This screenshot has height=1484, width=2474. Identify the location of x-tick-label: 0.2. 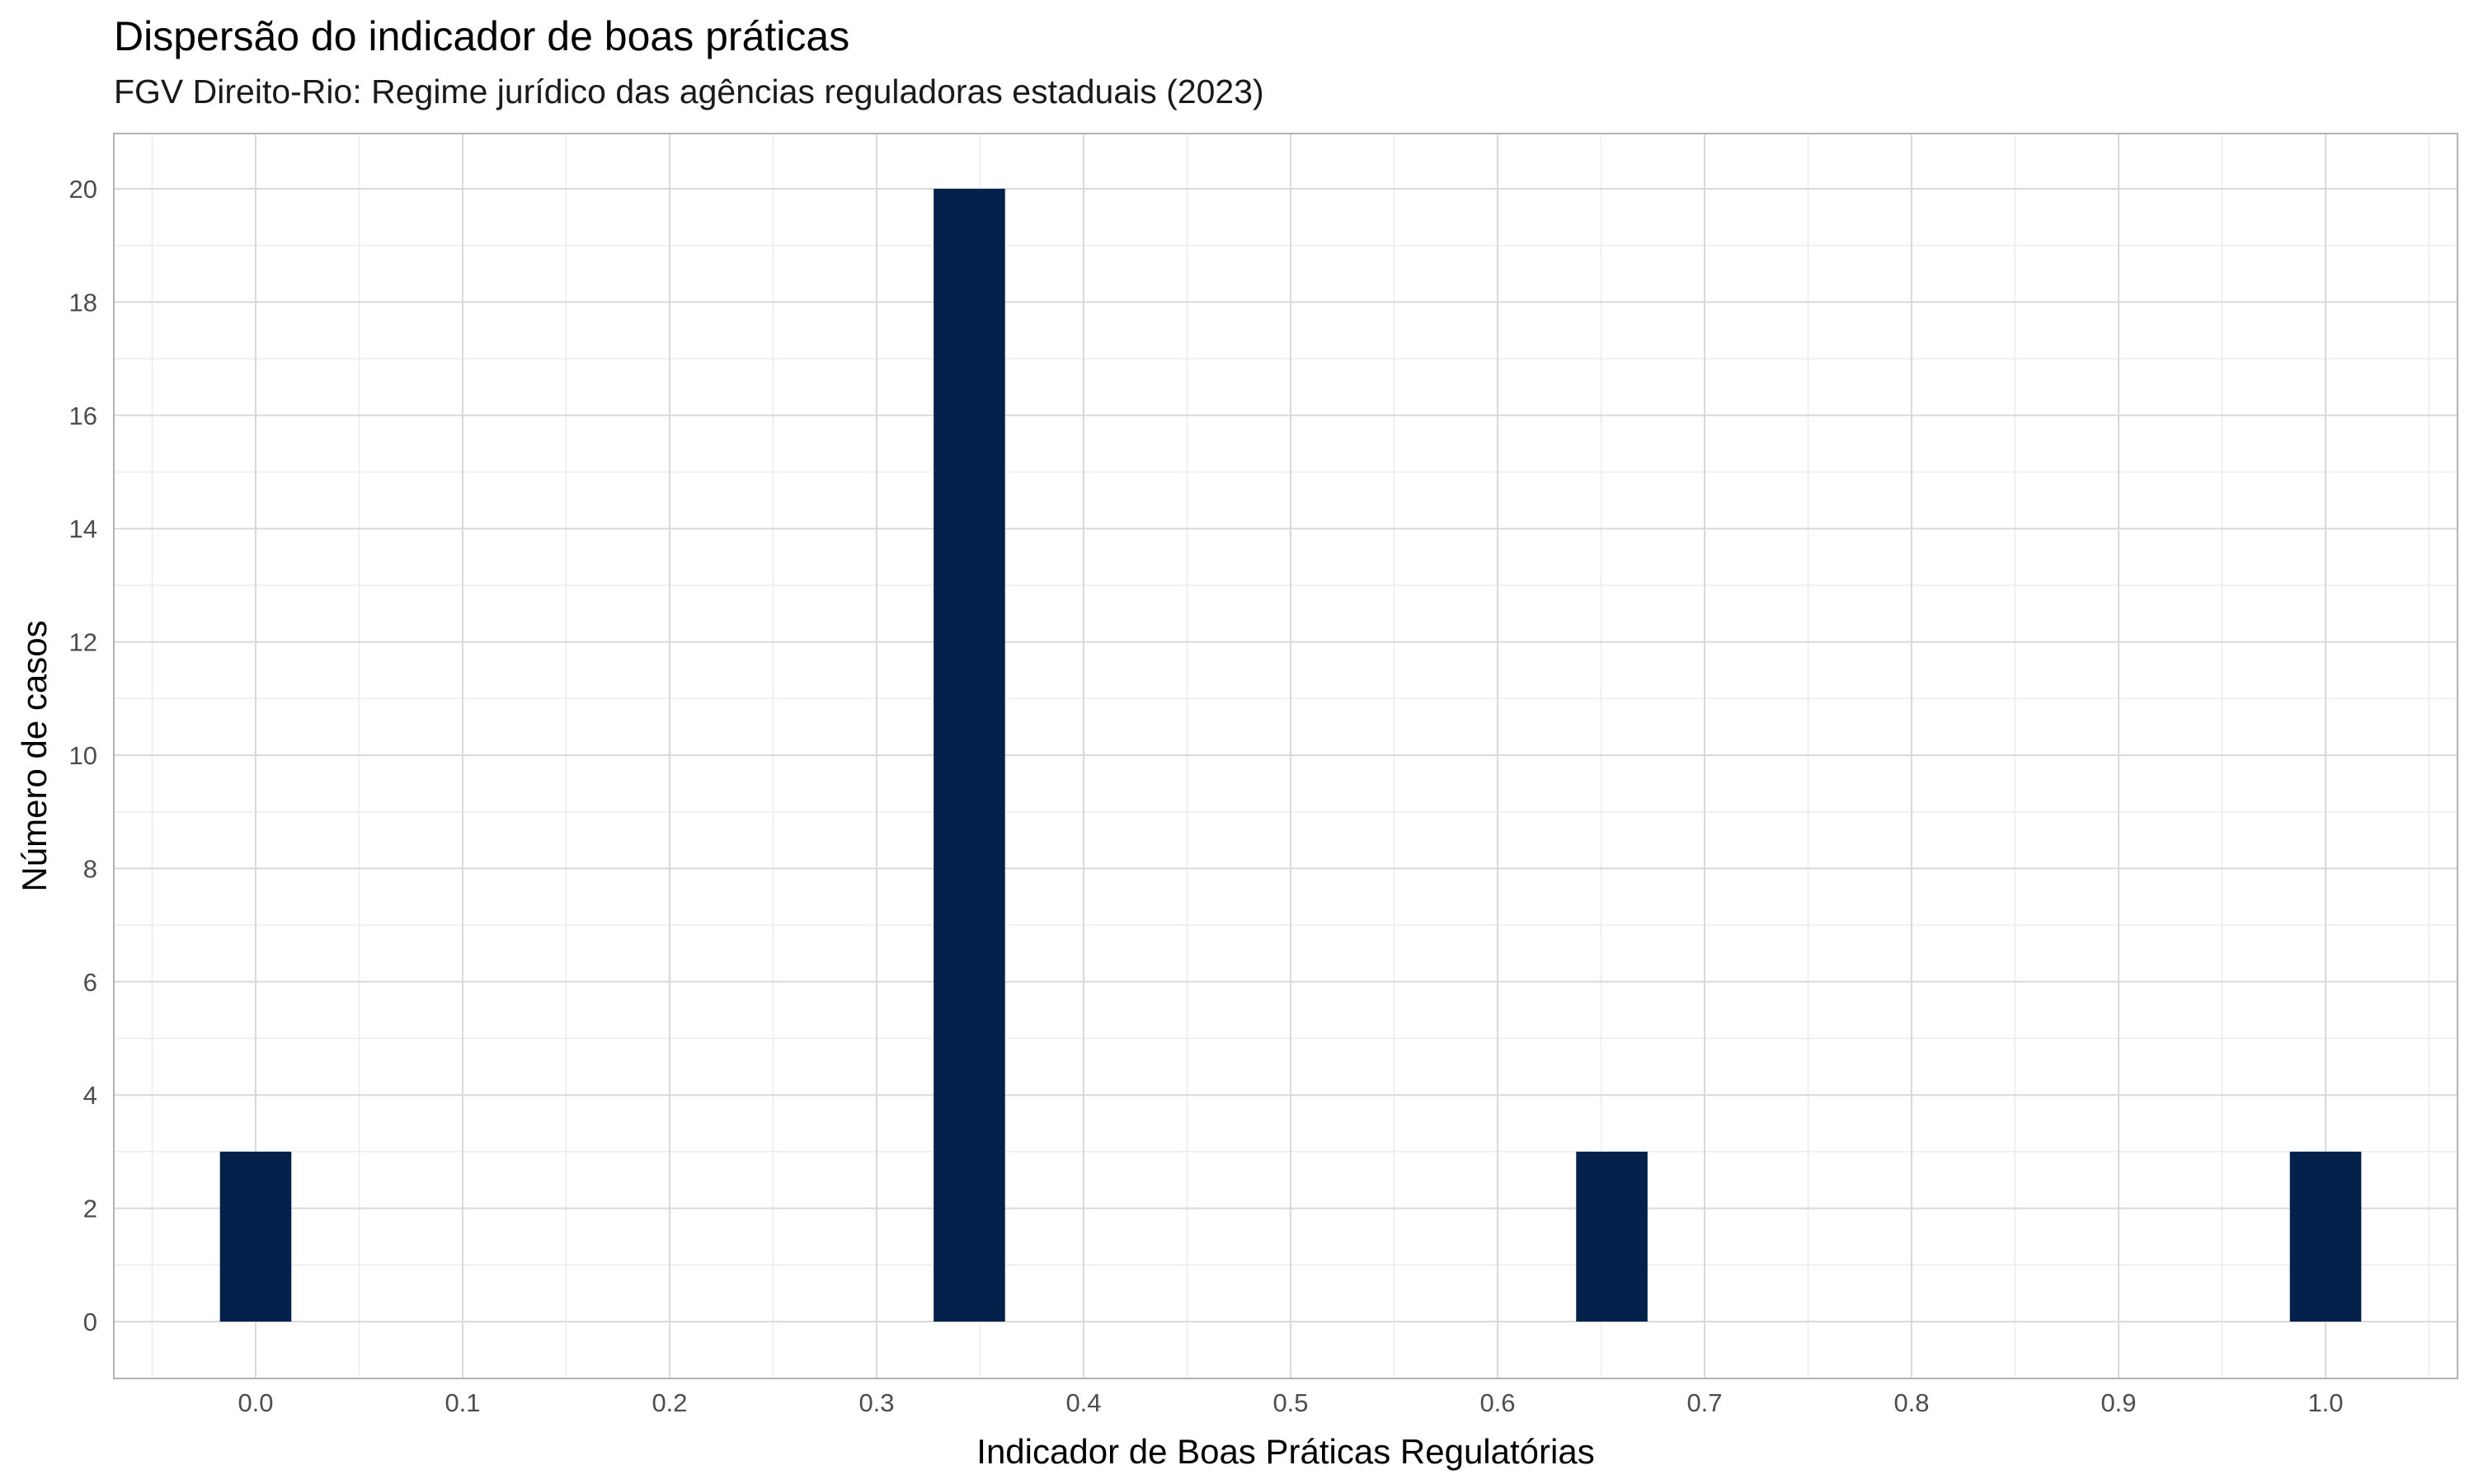
(669, 1402).